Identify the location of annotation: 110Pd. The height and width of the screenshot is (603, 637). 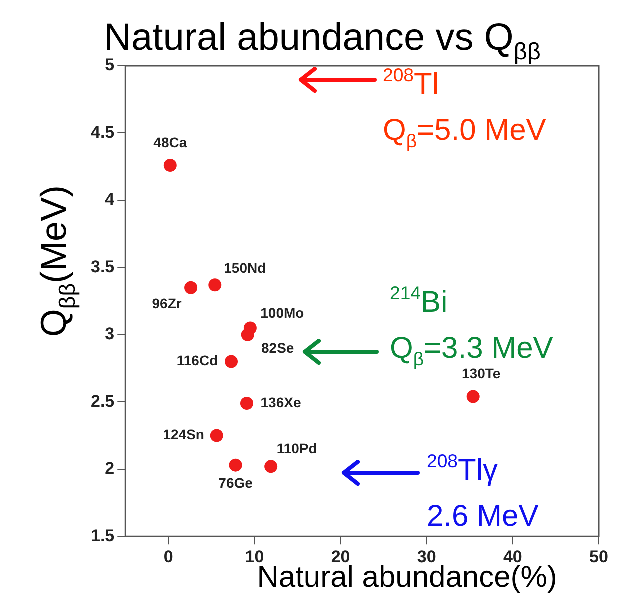
(297, 448).